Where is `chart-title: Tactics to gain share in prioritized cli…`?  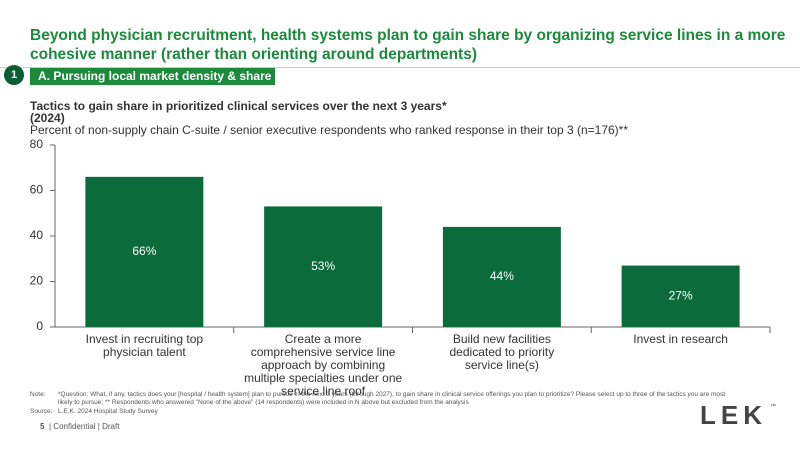 chart-title: Tactics to gain share in prioritized cli… is located at coordinates (238, 106).